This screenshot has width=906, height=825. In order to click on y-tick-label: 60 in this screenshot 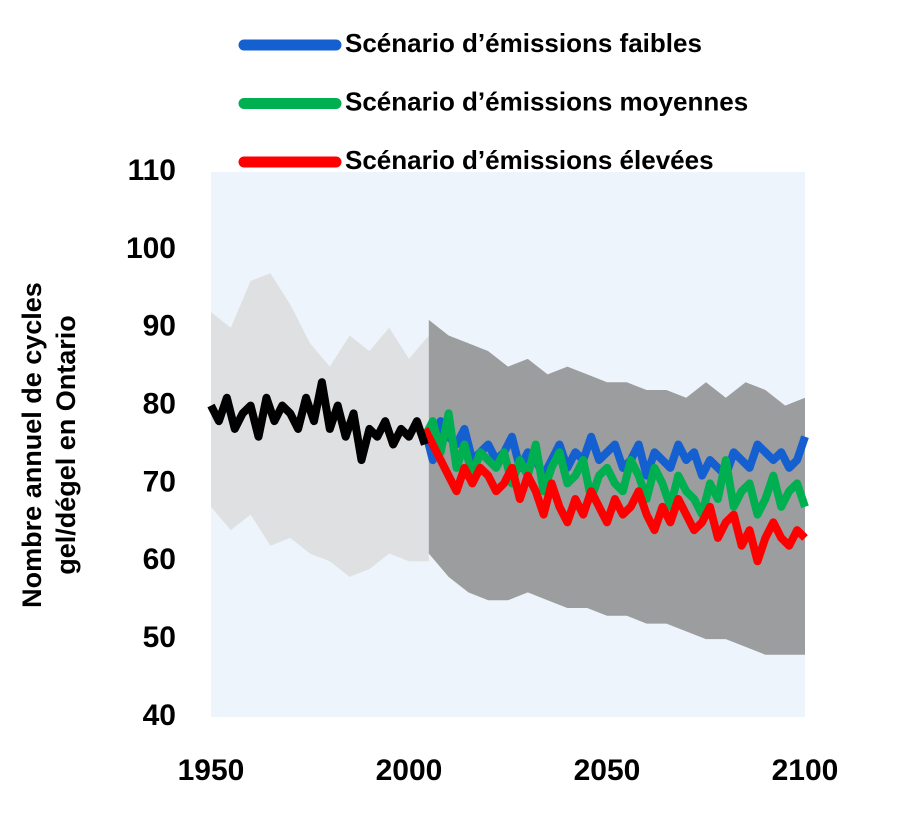, I will do `click(159, 559)`.